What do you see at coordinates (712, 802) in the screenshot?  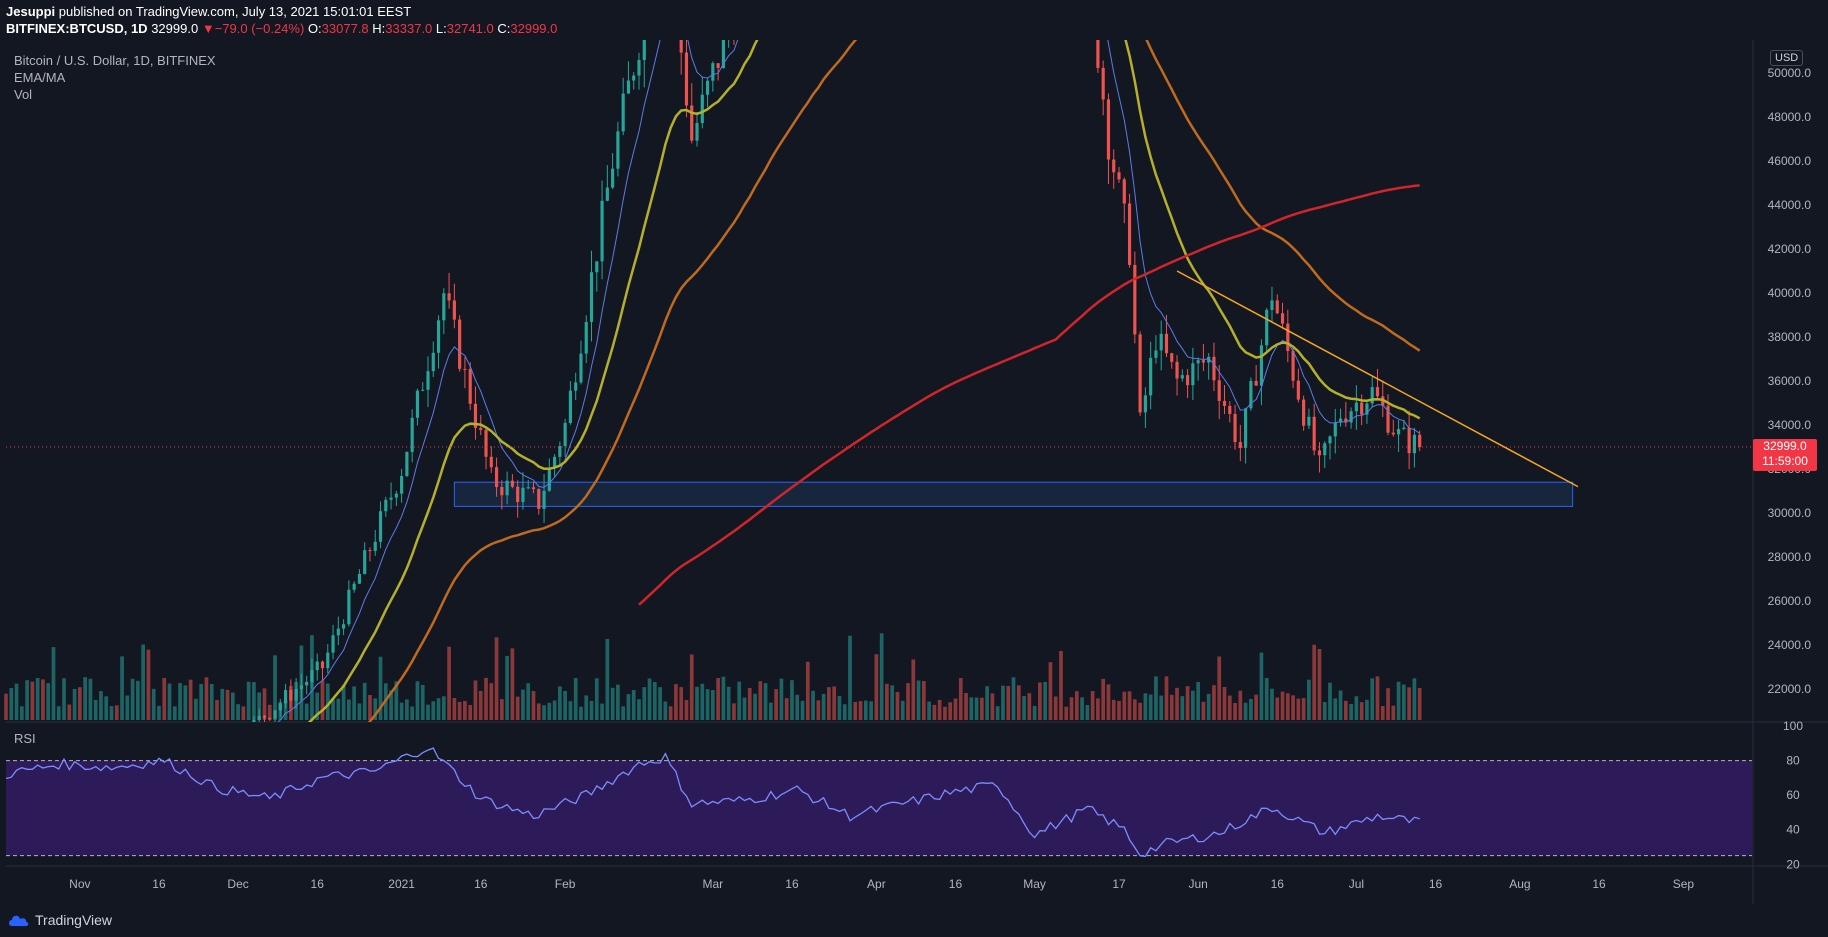 I see `rsi-line` at bounding box center [712, 802].